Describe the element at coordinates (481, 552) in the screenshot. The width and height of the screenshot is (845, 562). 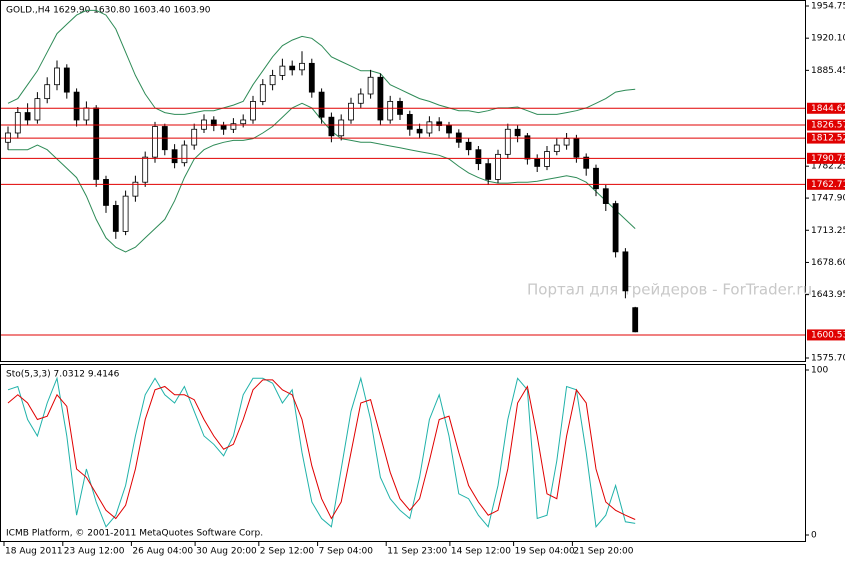
I see `x-tick-label: 14 Sep 12:00` at that location.